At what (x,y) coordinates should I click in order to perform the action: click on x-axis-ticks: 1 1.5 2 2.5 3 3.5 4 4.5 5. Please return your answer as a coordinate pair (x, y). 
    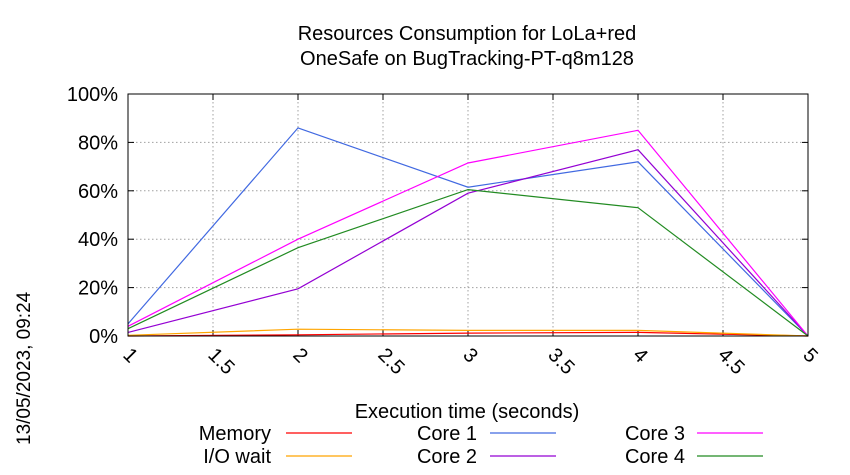
    Looking at the image, I should click on (469, 361).